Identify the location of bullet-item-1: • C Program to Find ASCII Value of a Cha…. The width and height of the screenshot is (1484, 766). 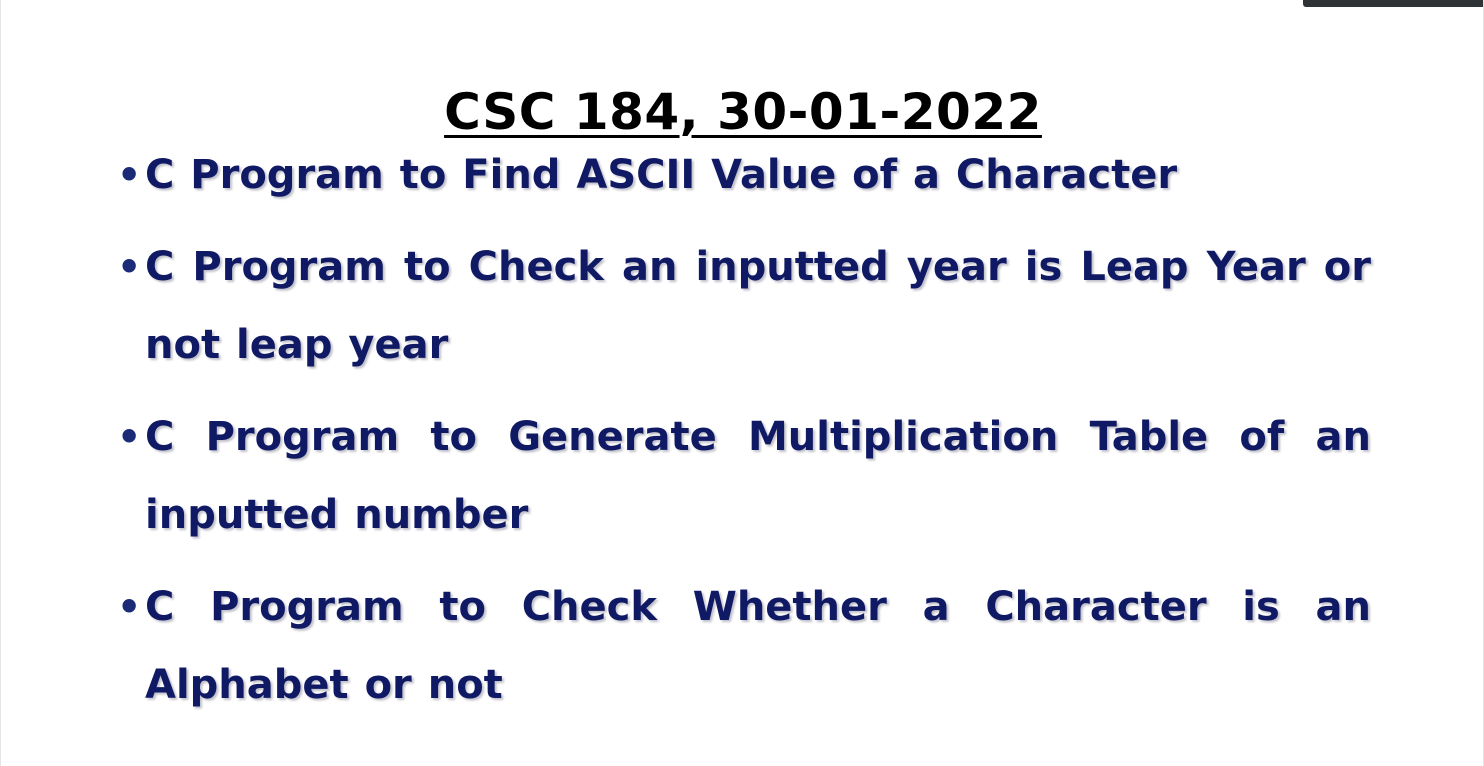
(742, 175).